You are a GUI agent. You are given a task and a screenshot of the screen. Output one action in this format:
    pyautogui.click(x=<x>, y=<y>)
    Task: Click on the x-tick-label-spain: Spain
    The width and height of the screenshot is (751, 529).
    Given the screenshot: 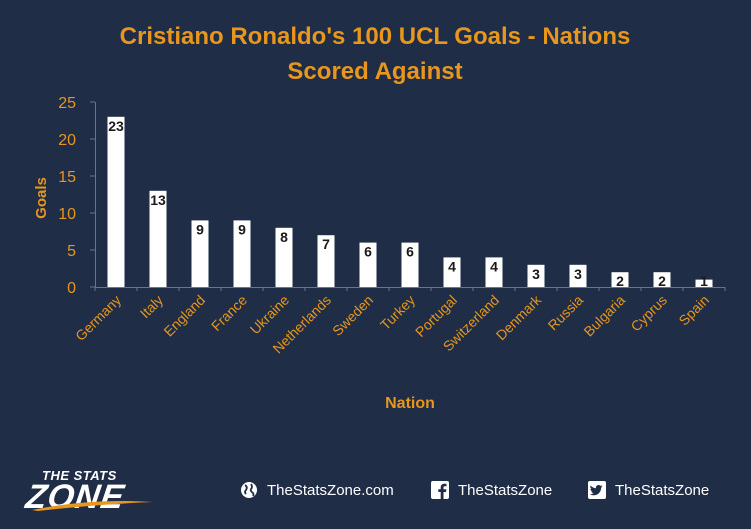 What is the action you would take?
    pyautogui.click(x=693, y=310)
    